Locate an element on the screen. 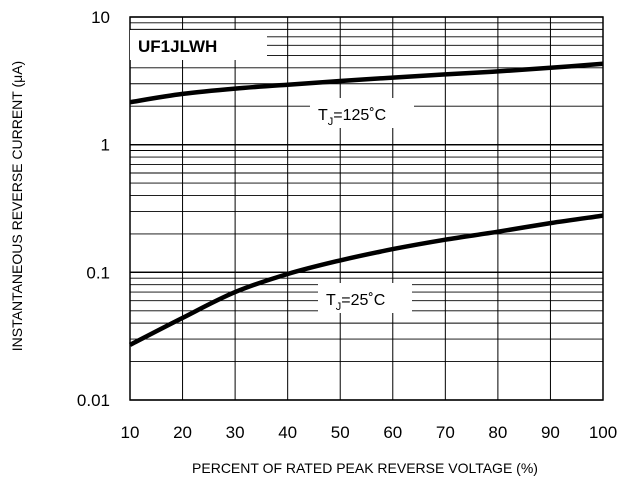 The width and height of the screenshot is (624, 483). x-tick-label: 20 is located at coordinates (182, 432).